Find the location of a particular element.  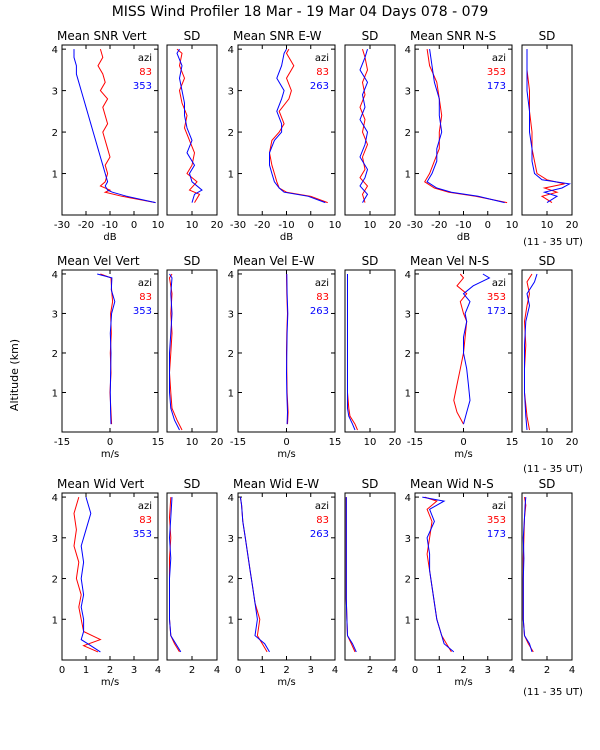

x-tick-label: 15 is located at coordinates (335, 442).